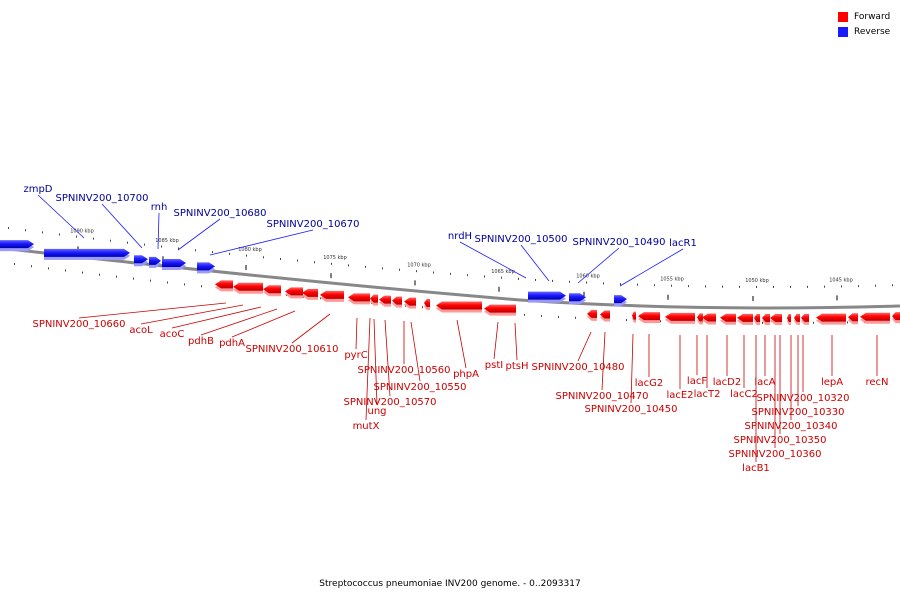  I want to click on forward-gene-label: SPNINV200_10570, so click(389, 402).